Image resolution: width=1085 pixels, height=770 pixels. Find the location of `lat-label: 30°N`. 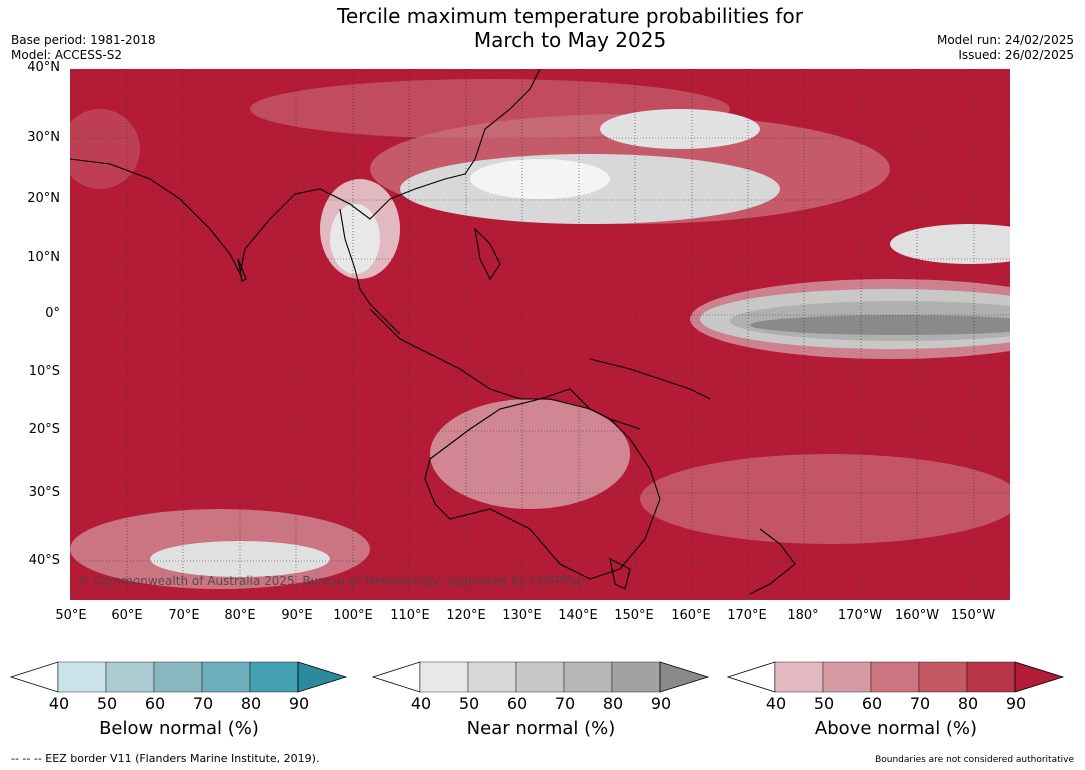

lat-label: 30°N is located at coordinates (43, 137).